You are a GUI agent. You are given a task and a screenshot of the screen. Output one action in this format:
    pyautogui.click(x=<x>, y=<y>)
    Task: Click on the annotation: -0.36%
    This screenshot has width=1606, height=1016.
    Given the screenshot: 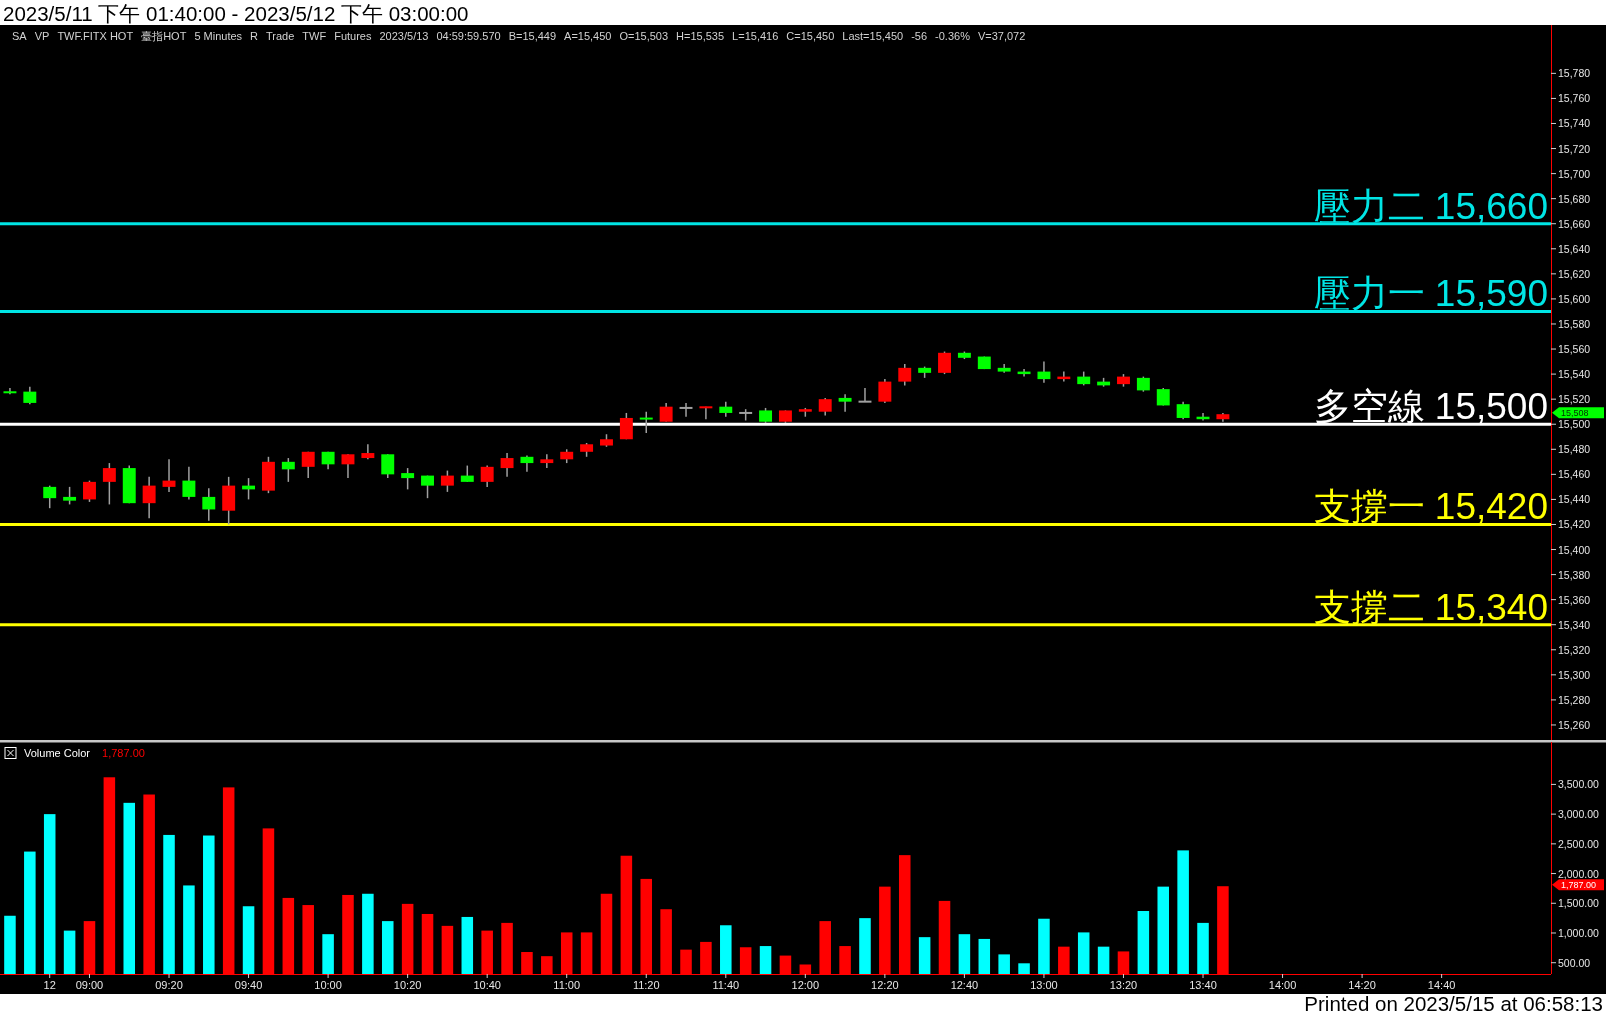 What is the action you would take?
    pyautogui.click(x=953, y=36)
    